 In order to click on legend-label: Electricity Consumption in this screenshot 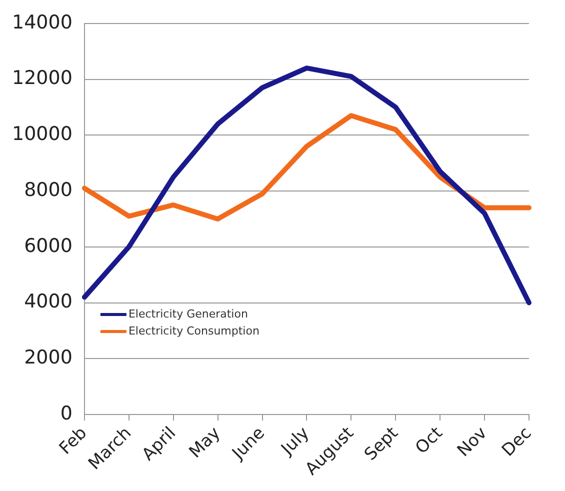, I will do `click(194, 331)`.